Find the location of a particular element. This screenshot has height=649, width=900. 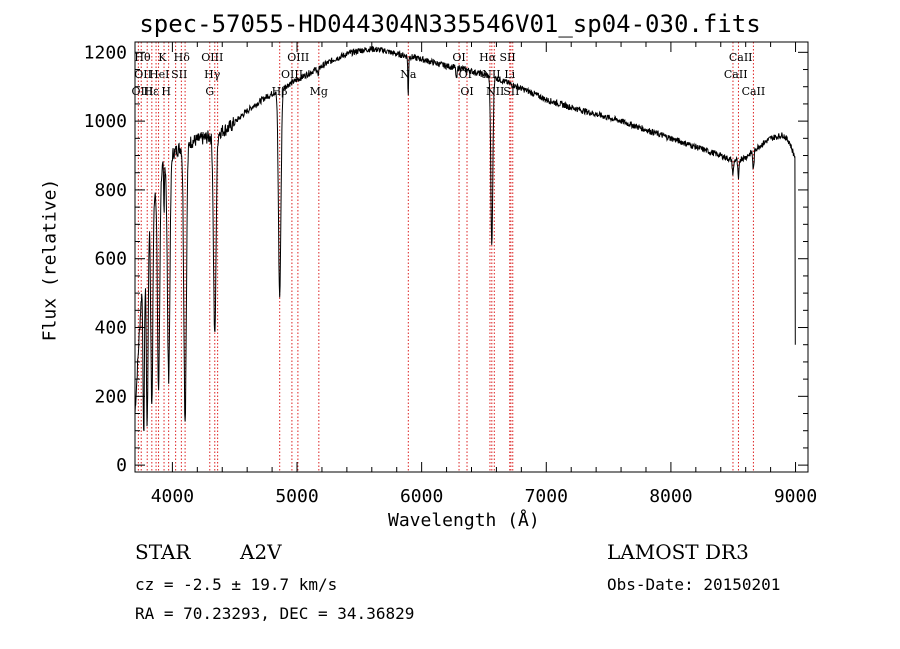

line-id-label: Hδ is located at coordinates (182, 57).